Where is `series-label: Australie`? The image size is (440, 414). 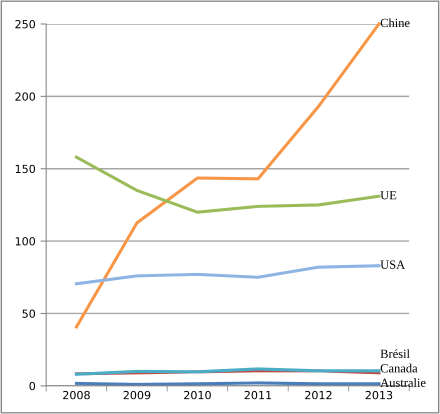 series-label: Australie is located at coordinates (403, 382).